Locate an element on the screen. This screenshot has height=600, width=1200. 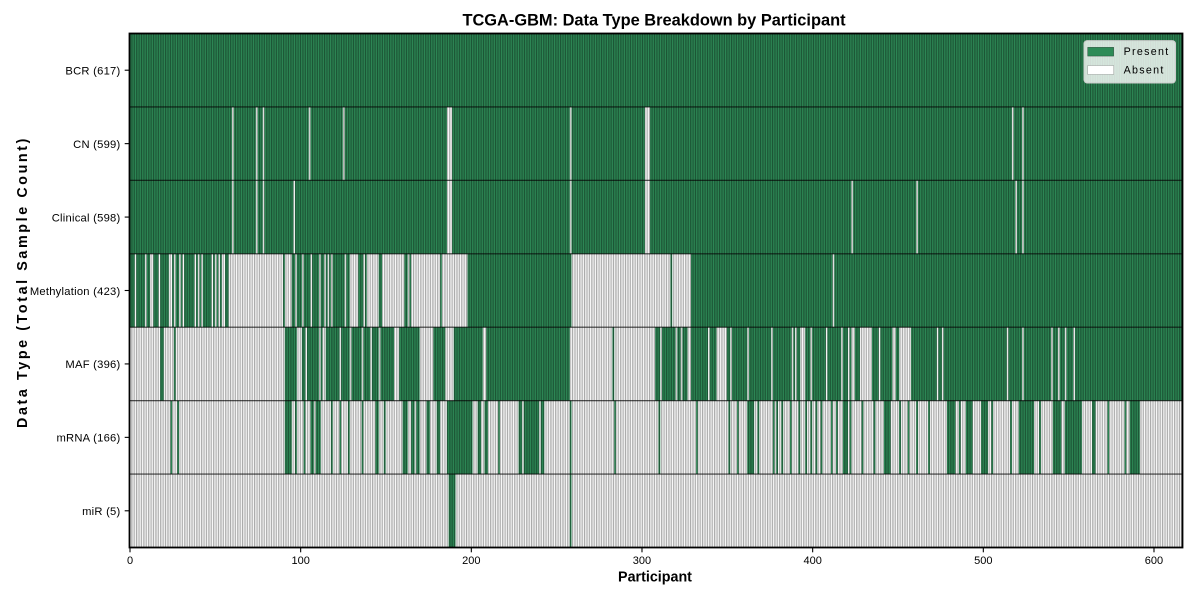
svg-text: Methylation (423) is located at coordinates (75, 292).